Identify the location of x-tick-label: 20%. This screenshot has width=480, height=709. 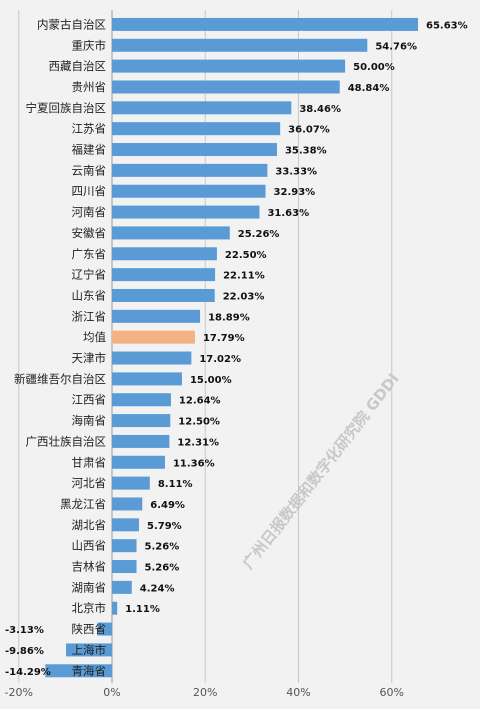
(205, 692).